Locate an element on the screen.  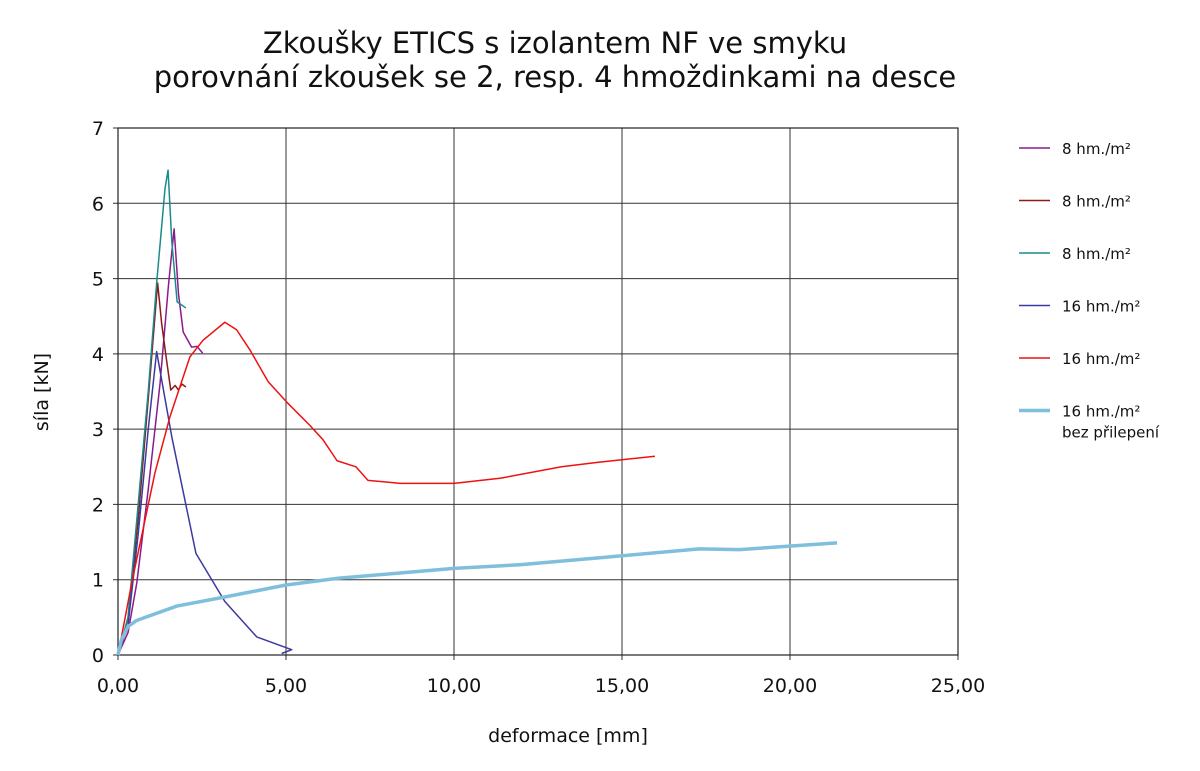
y-tick-label: 3 is located at coordinates (98, 430).